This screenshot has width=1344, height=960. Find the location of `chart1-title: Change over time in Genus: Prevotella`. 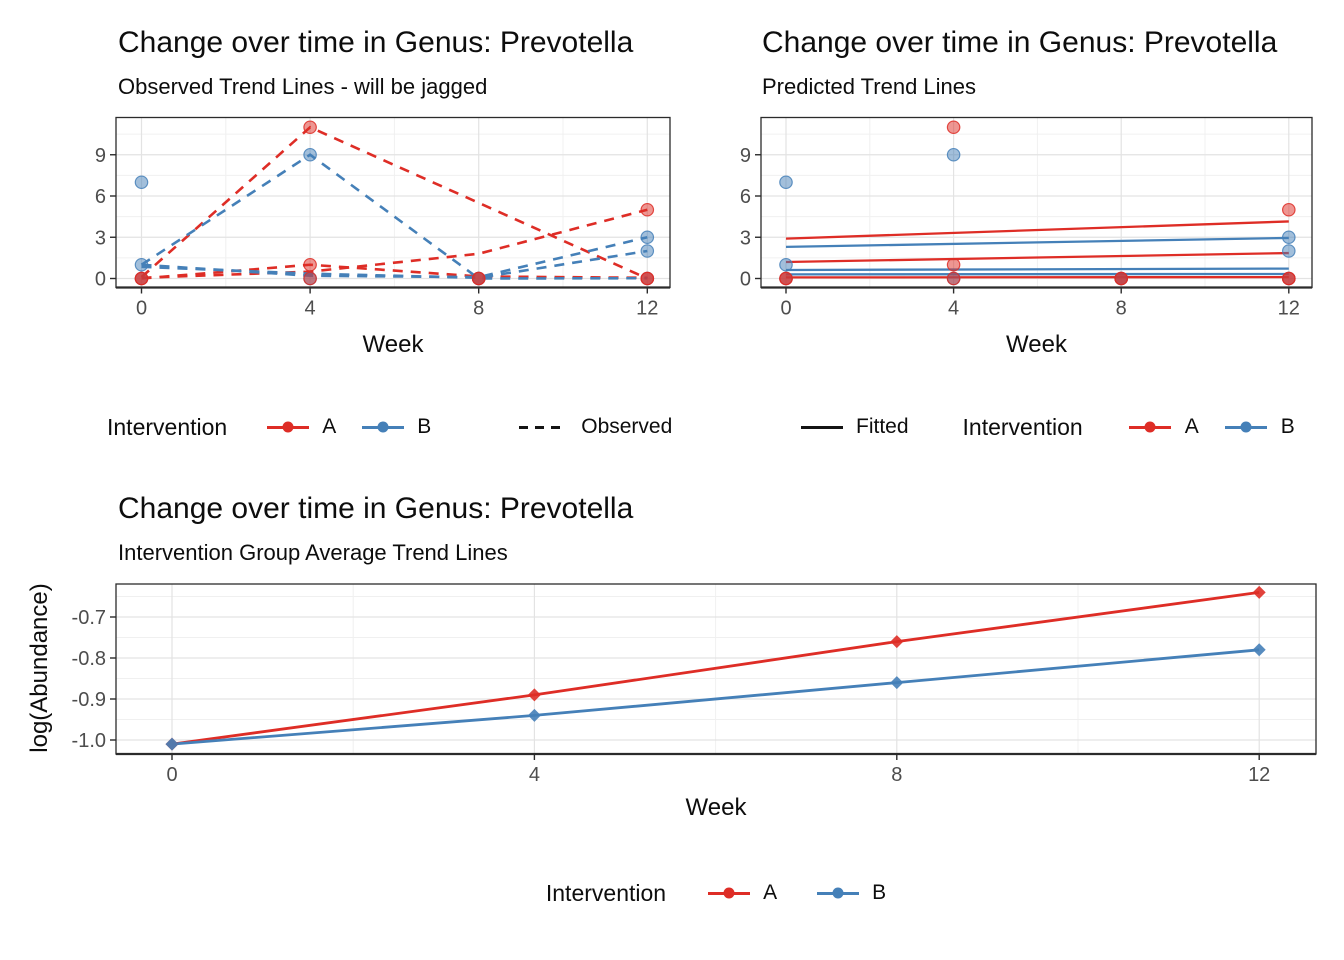

chart1-title: Change over time in Genus: Prevotella is located at coordinates (376, 42).